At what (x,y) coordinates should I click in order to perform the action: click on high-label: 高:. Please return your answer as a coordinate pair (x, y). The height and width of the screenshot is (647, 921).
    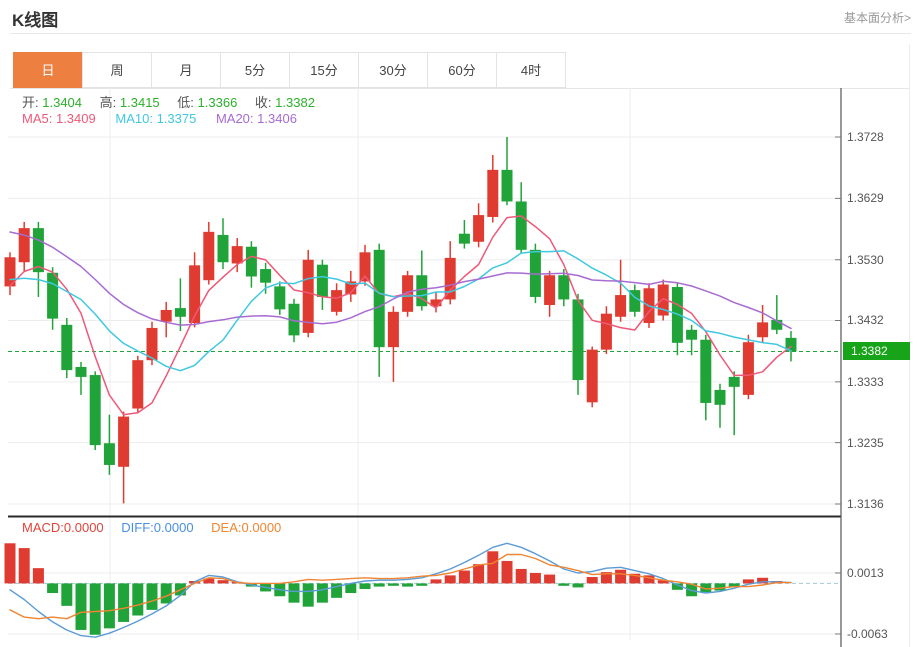
    Looking at the image, I should click on (108, 102).